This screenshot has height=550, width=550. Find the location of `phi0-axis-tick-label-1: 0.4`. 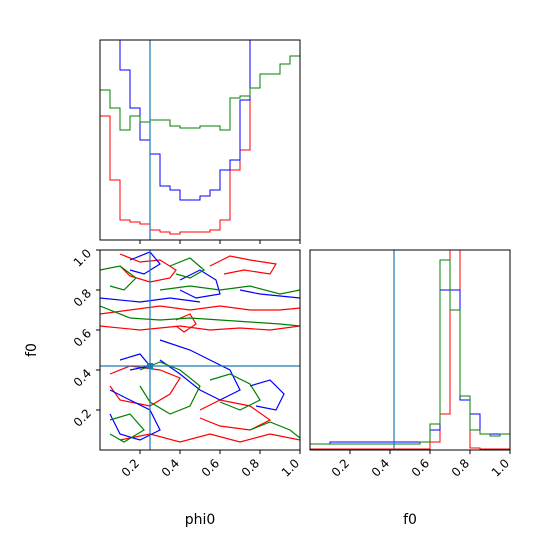

phi0-axis-tick-label-1: 0.4 is located at coordinates (170, 467).